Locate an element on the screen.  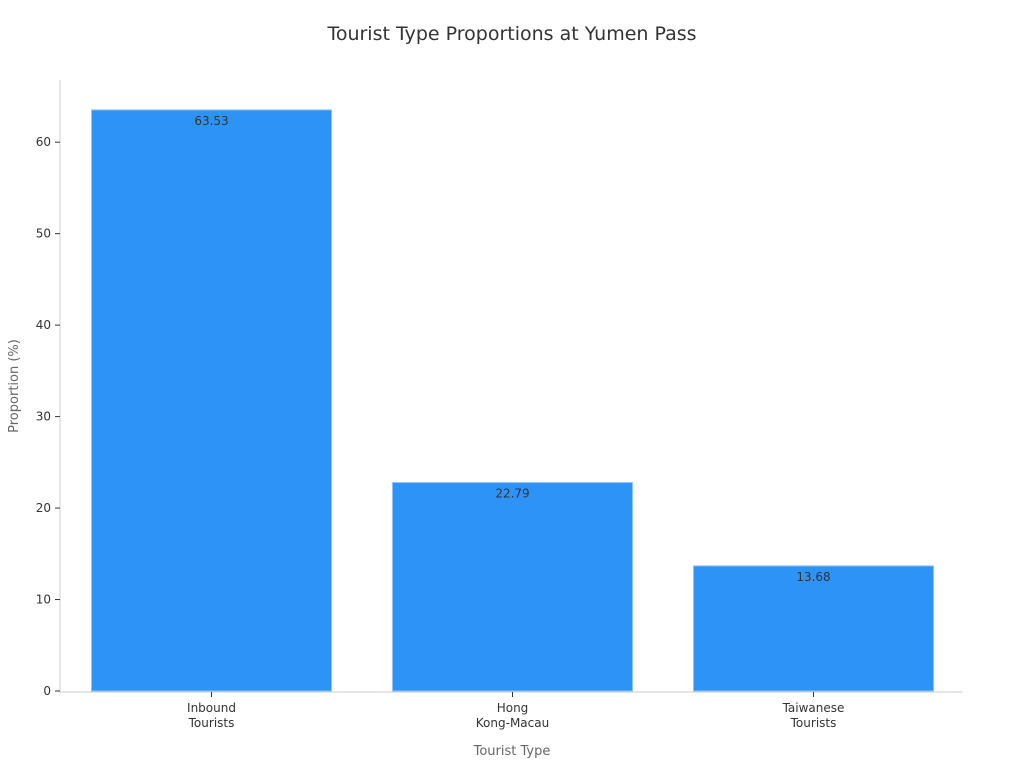
y-tick-label: 10 is located at coordinates (43, 600).